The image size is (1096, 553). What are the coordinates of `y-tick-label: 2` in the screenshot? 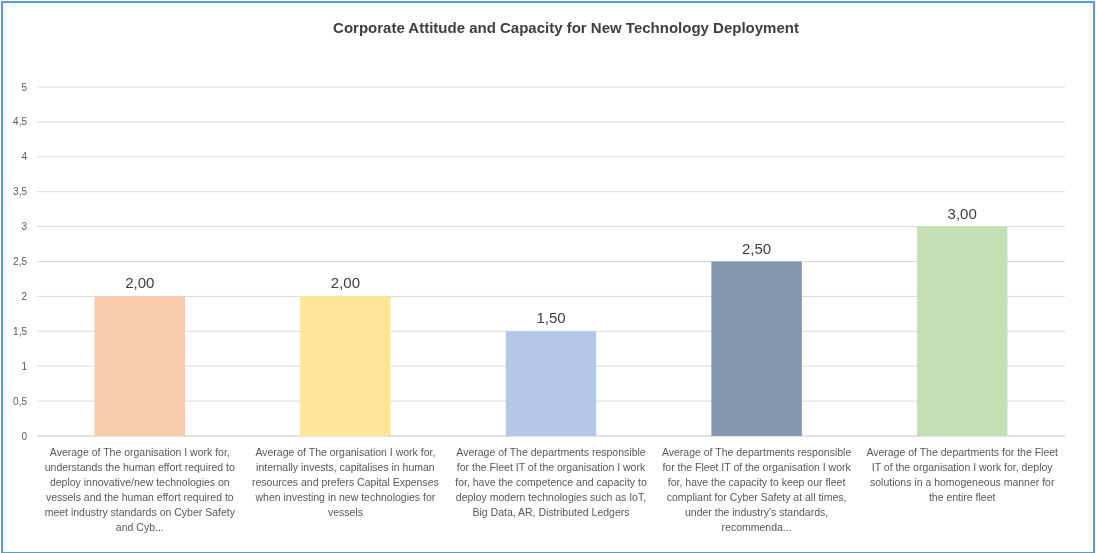 It's located at (24, 296).